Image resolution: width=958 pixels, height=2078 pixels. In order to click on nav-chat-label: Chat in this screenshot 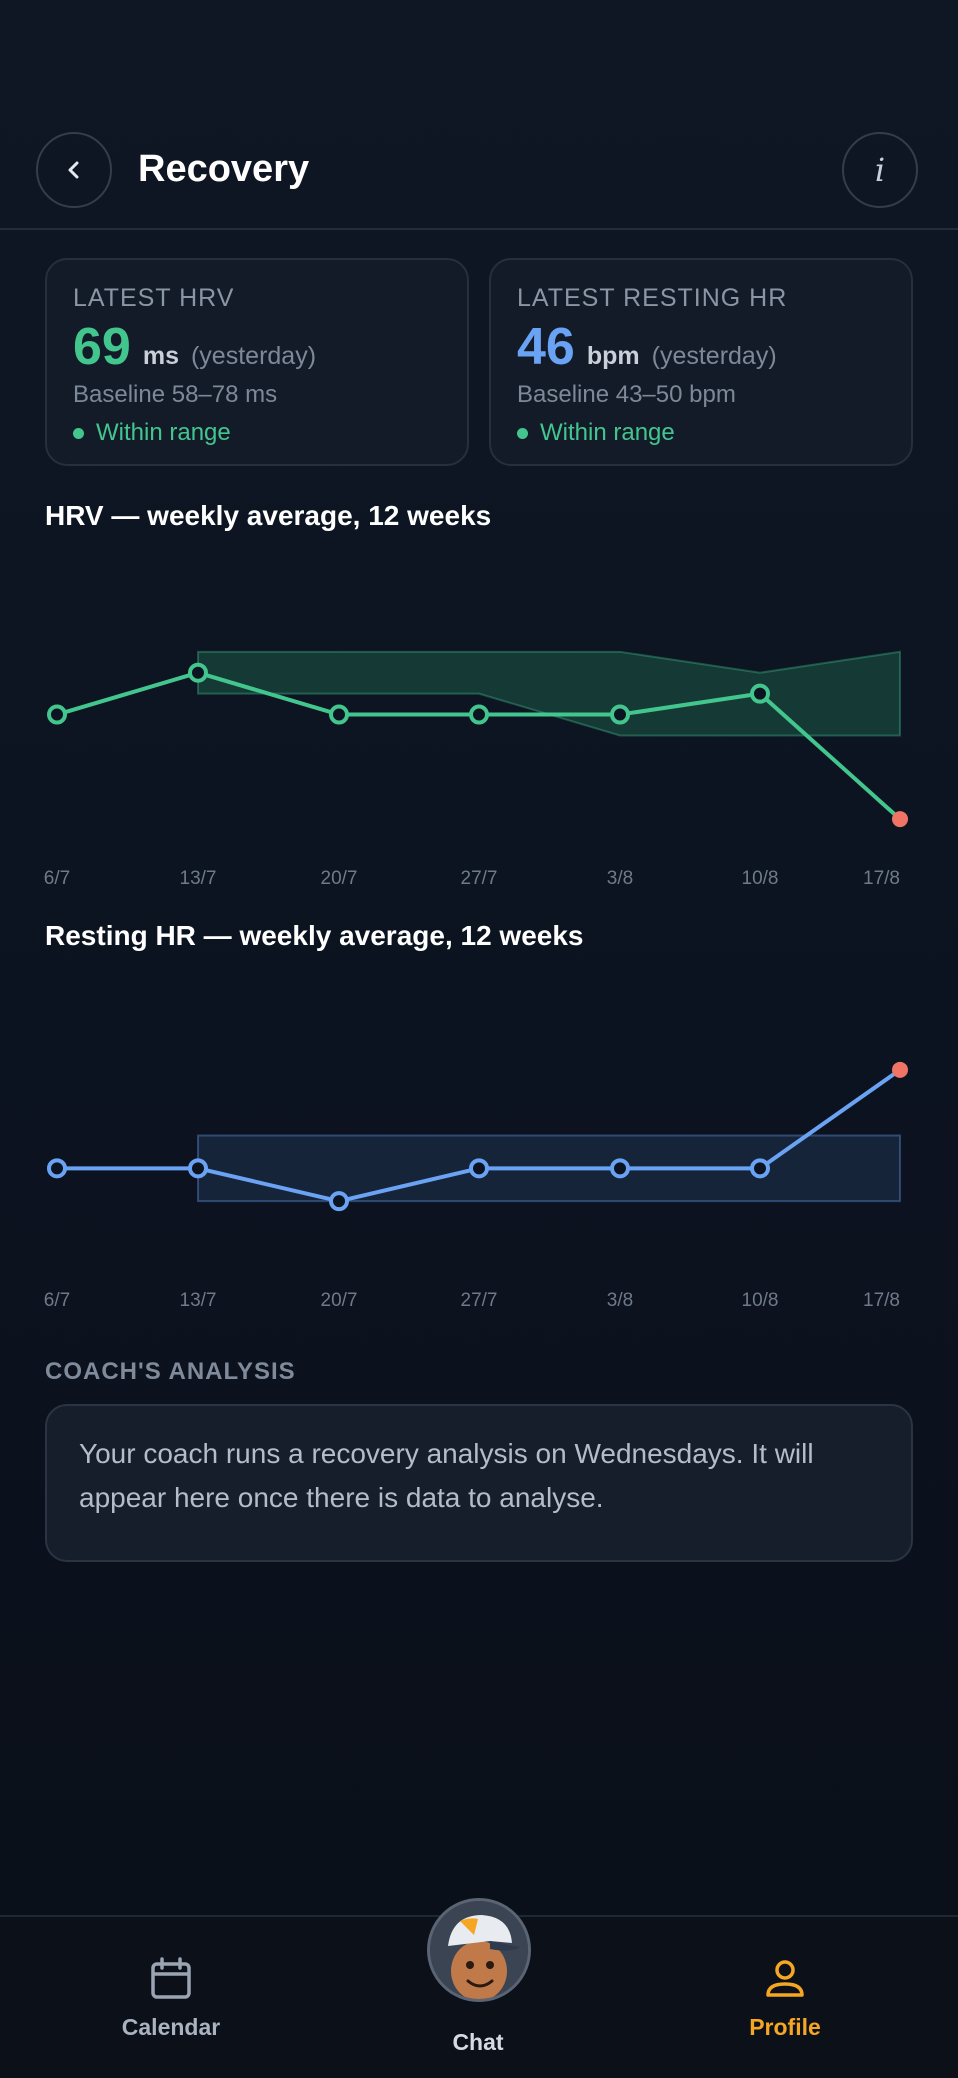, I will do `click(478, 2042)`.